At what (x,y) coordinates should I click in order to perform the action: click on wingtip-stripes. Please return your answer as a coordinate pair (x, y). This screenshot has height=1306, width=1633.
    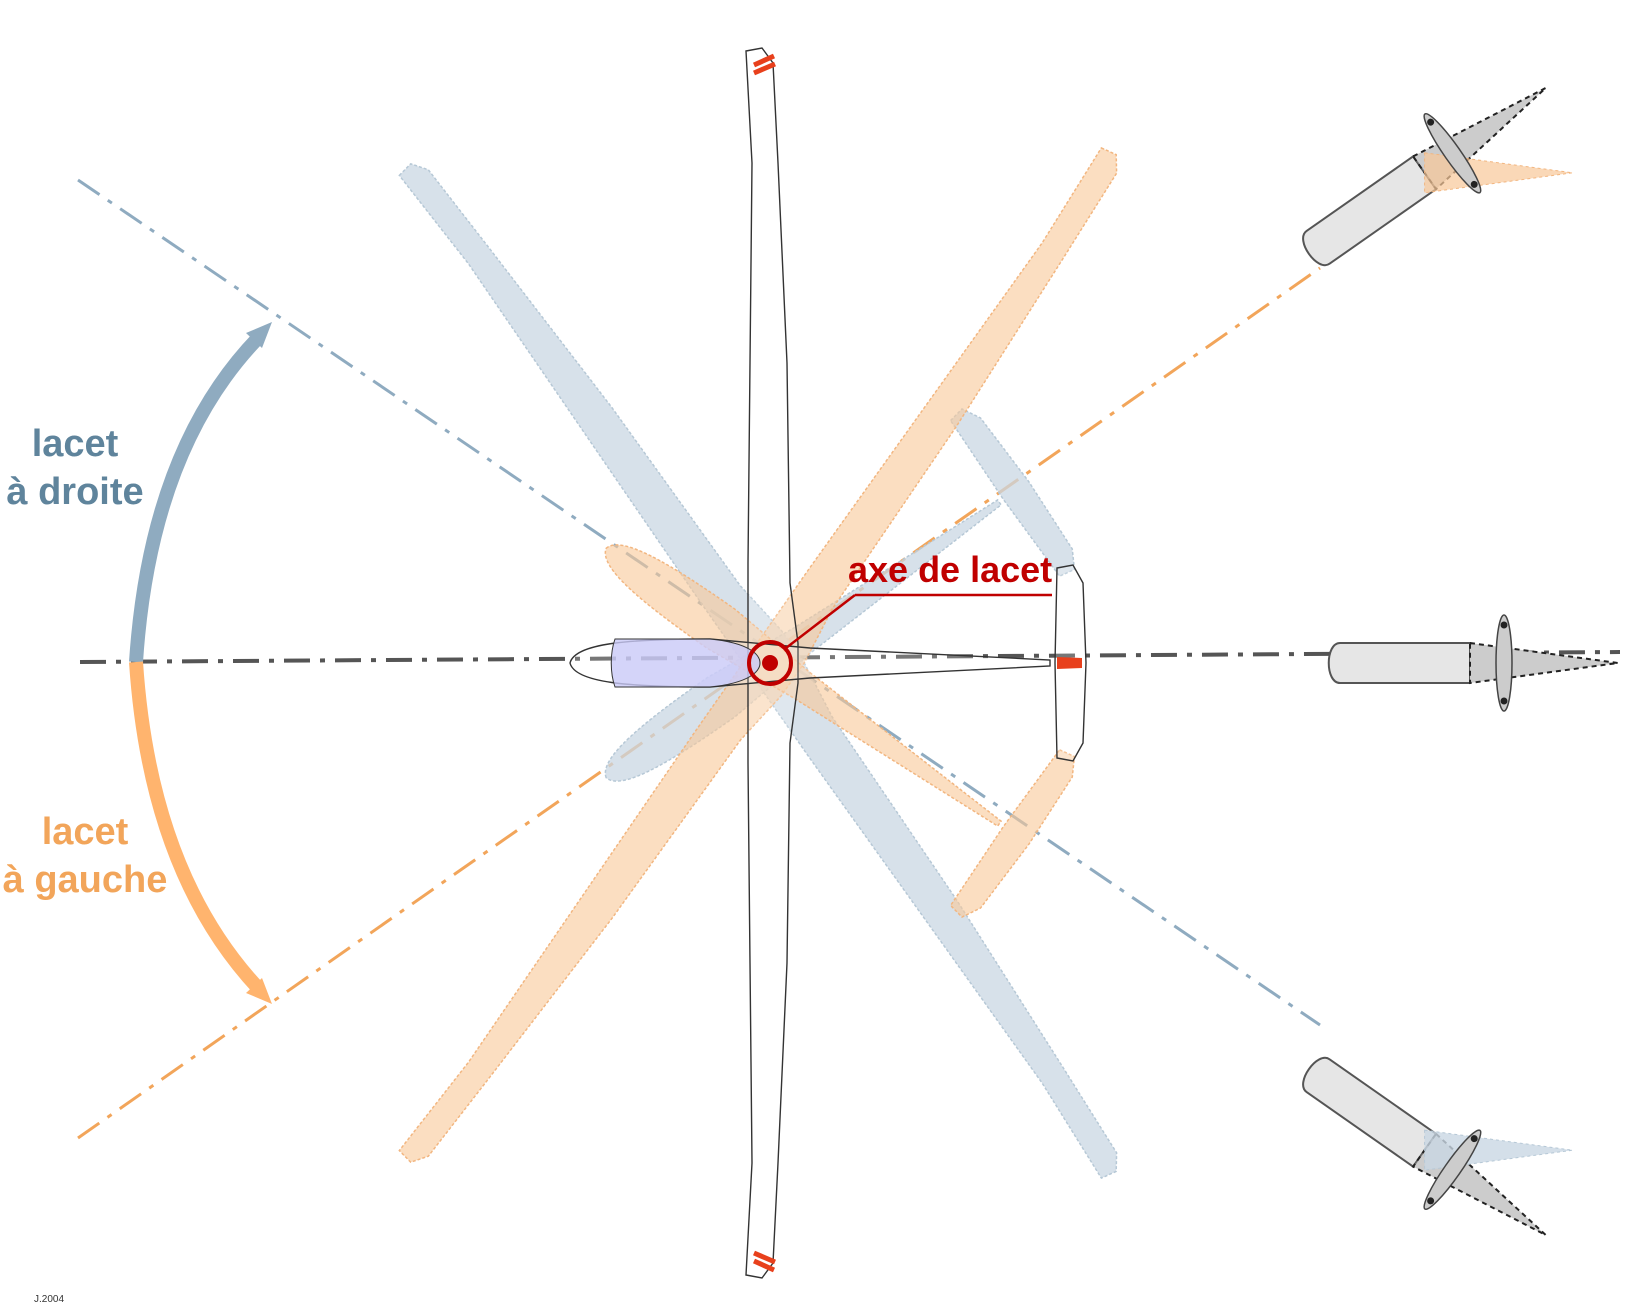
    Looking at the image, I should click on (764, 663).